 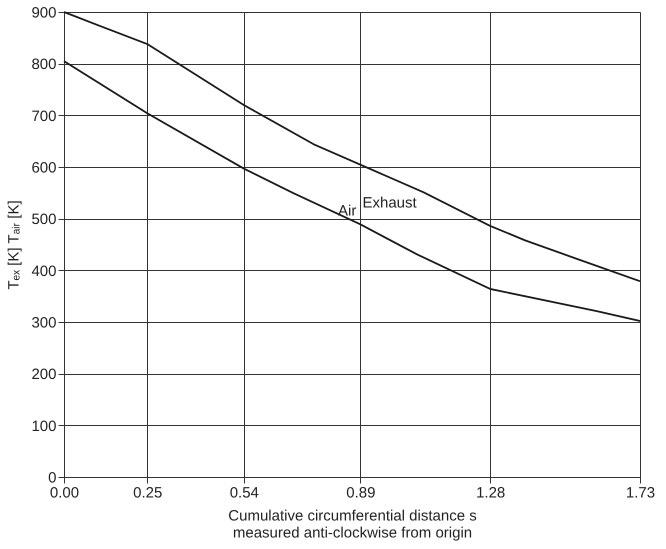 I want to click on y-tick-label: 500, so click(x=43, y=219).